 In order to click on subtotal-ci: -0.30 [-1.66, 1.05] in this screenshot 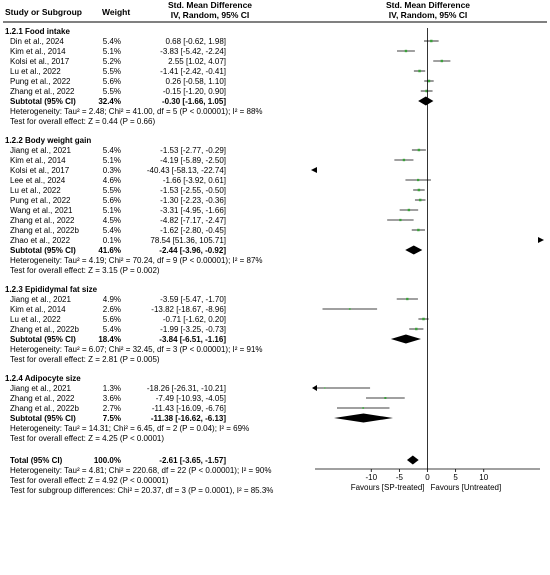, I will do `click(194, 101)`.